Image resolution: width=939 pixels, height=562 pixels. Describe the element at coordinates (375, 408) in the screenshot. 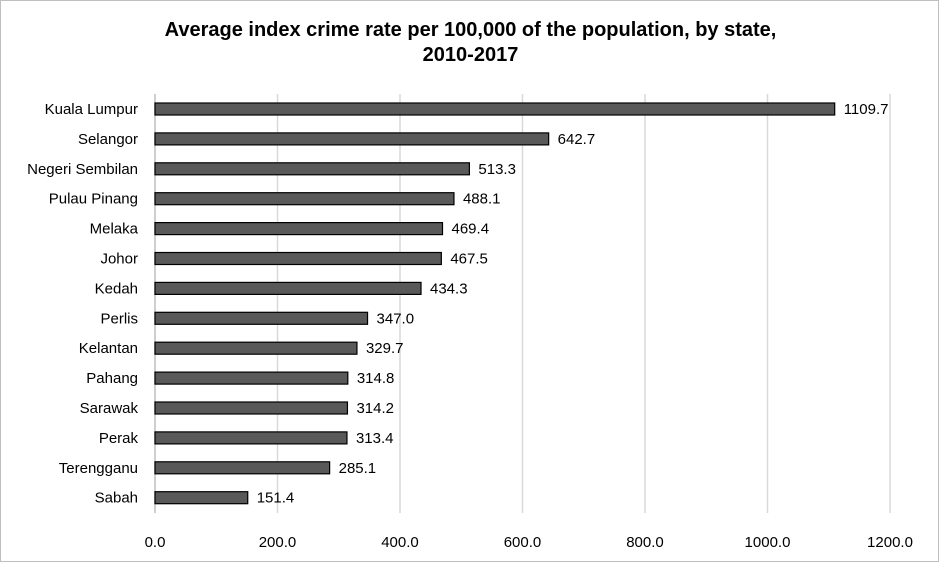

I see `data-label: 314.2` at that location.